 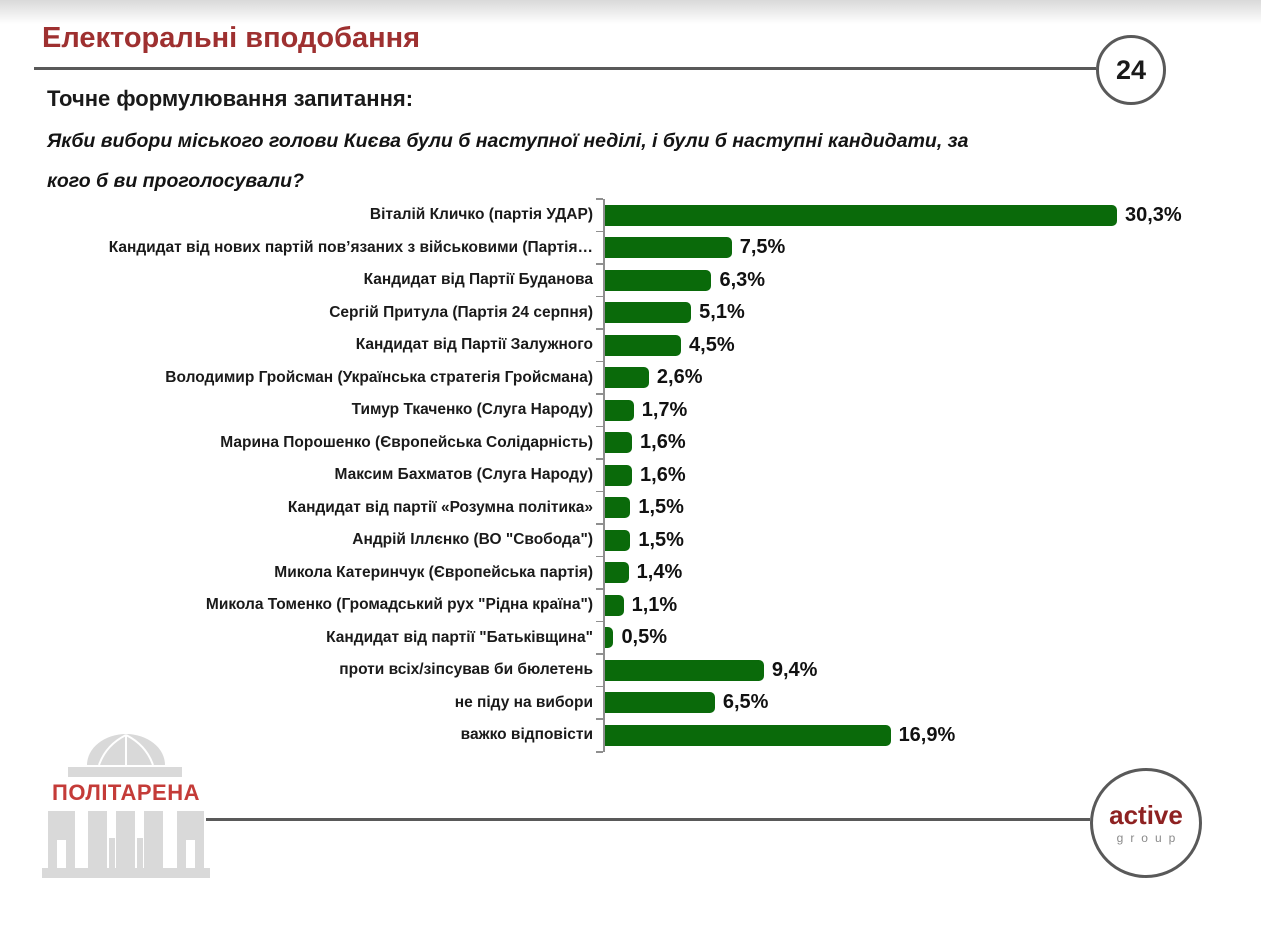 I want to click on bar-cell: 16,9%, so click(x=914, y=735).